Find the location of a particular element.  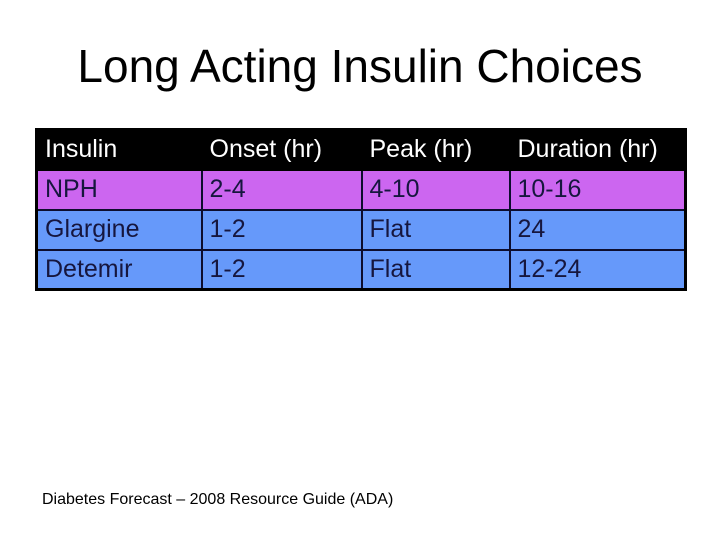

column-header-onset: Onset (hr) is located at coordinates (281, 149).